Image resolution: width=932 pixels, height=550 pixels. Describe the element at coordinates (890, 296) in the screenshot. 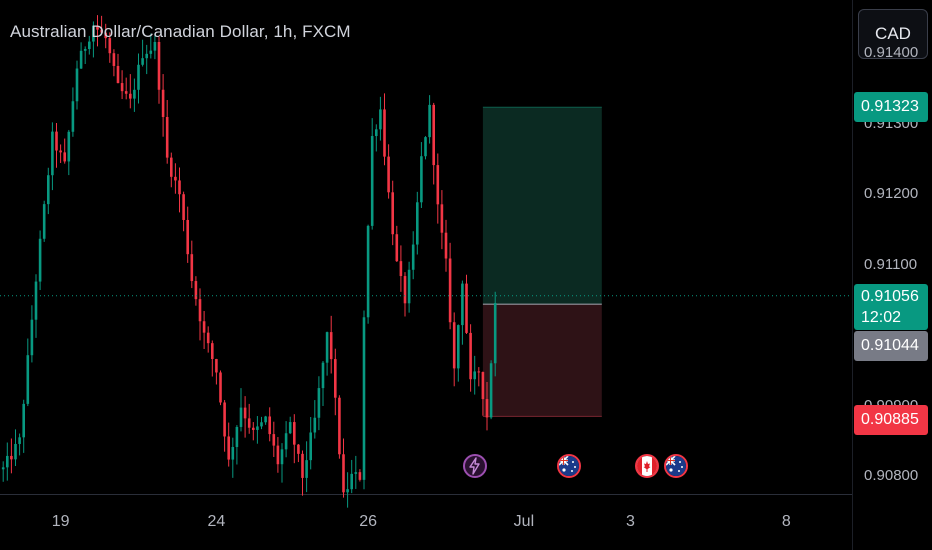

I see `last-price-label: 0.91056` at that location.